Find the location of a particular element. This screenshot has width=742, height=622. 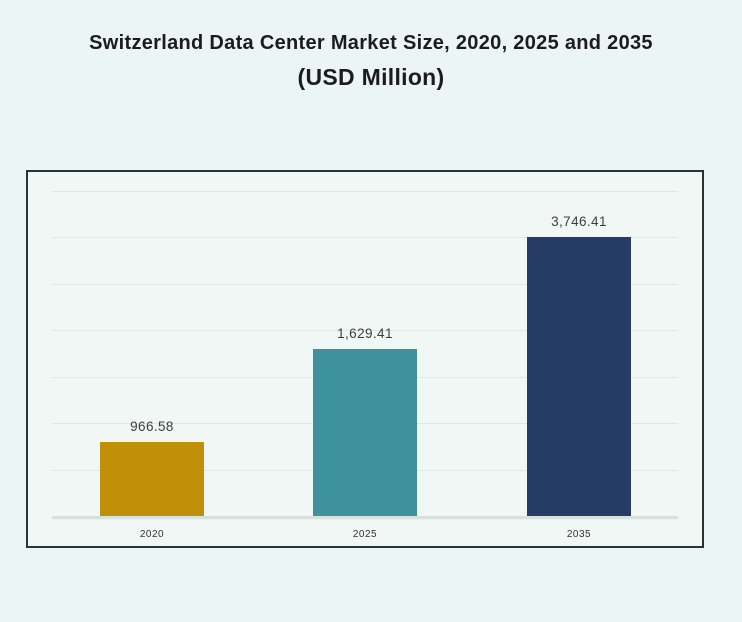

x-tick-label-2025: 2025 is located at coordinates (365, 534).